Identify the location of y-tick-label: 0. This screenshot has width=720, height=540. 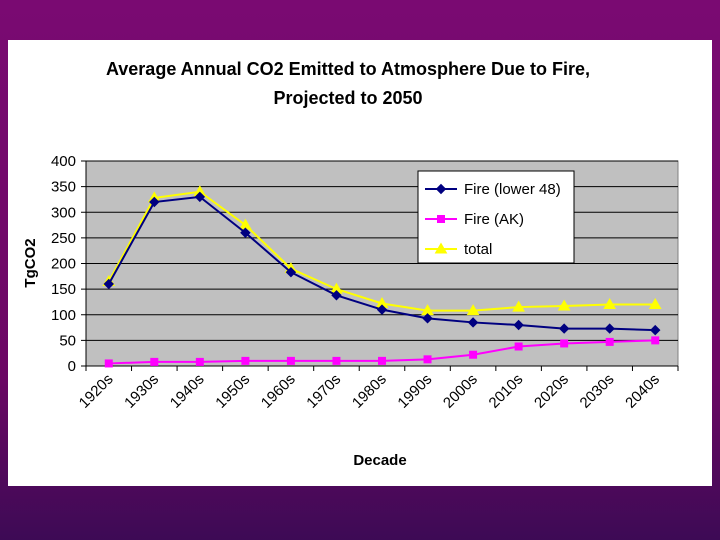
(72, 366).